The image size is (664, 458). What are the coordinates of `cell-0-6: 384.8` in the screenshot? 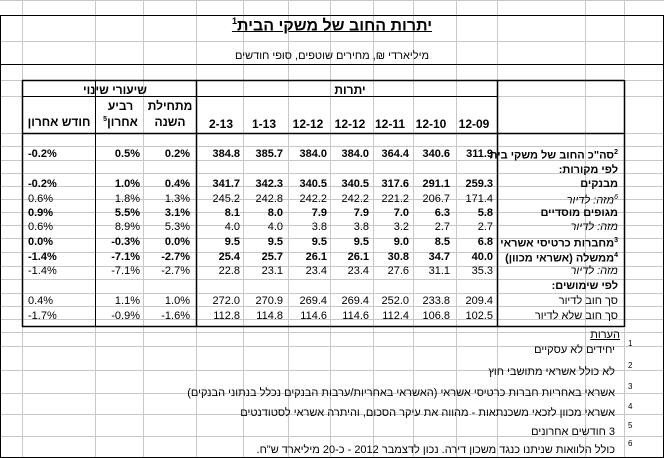 It's located at (226, 154).